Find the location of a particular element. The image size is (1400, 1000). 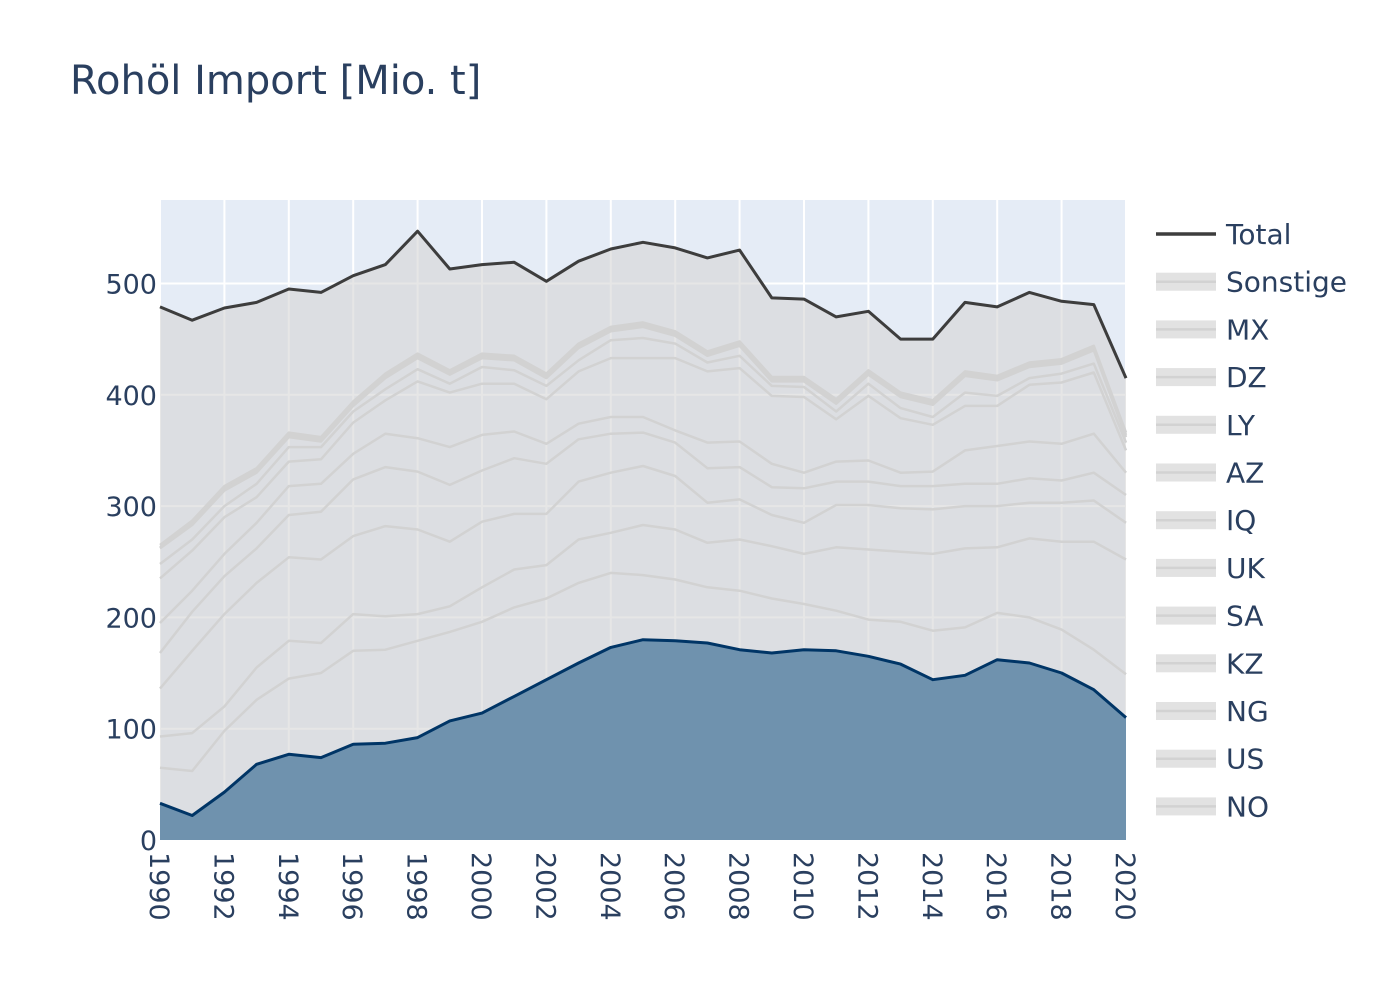

legend-item-total: Total is located at coordinates (1223, 234).